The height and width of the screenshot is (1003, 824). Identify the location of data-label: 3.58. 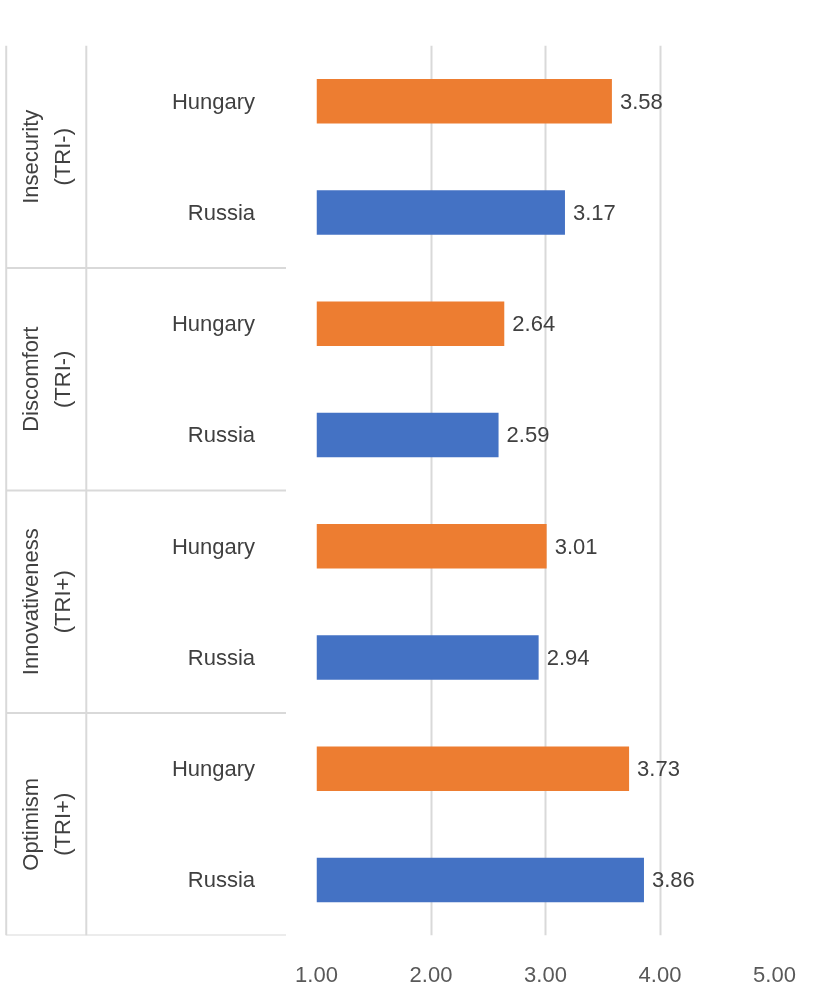
(641, 101).